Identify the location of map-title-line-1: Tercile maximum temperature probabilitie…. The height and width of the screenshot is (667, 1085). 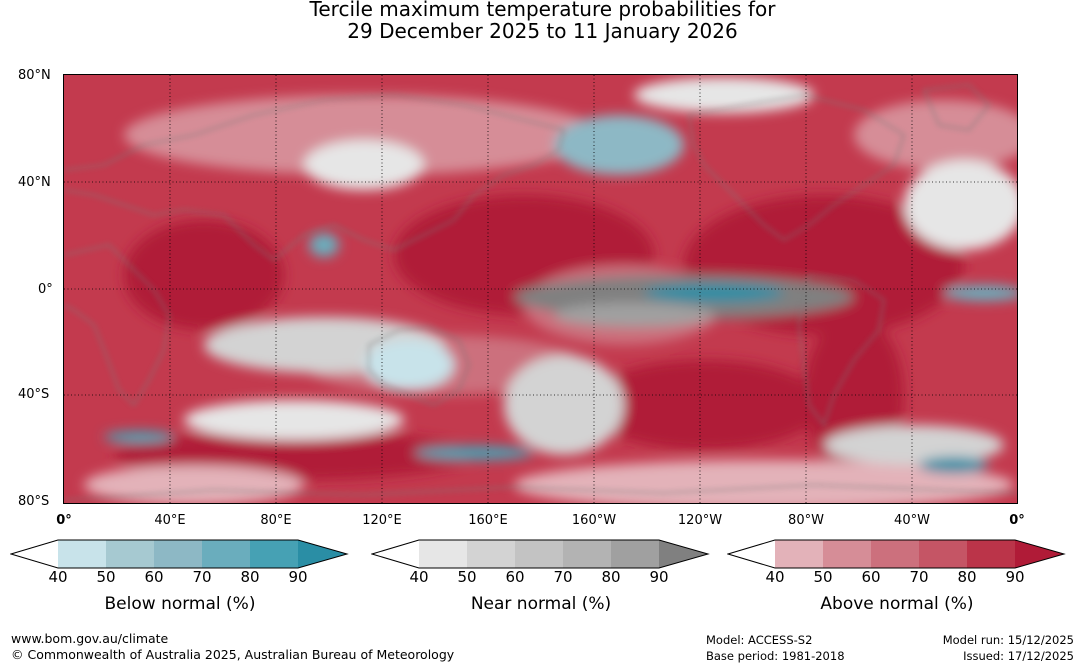
(542, 10).